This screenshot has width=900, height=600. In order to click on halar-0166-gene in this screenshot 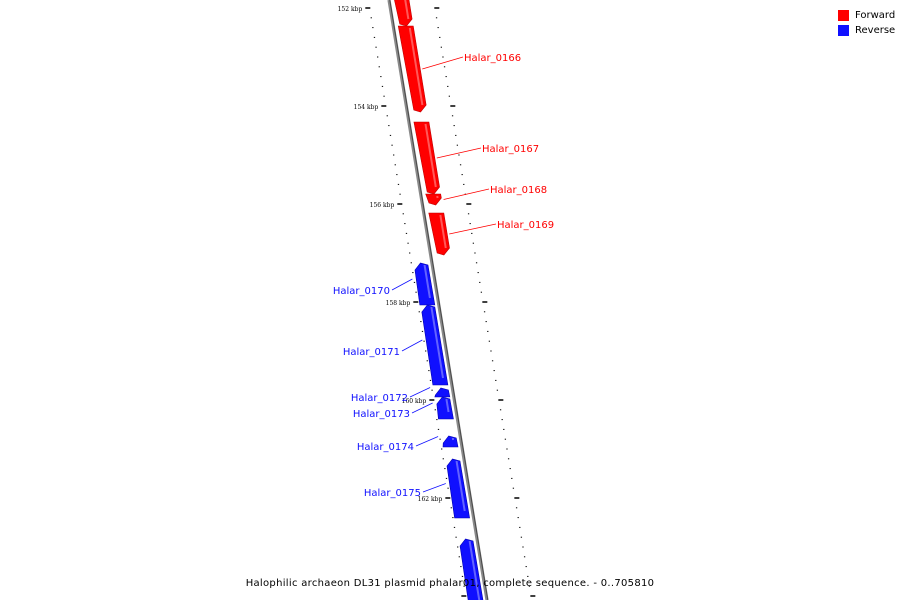, I will do `click(412, 69)`.